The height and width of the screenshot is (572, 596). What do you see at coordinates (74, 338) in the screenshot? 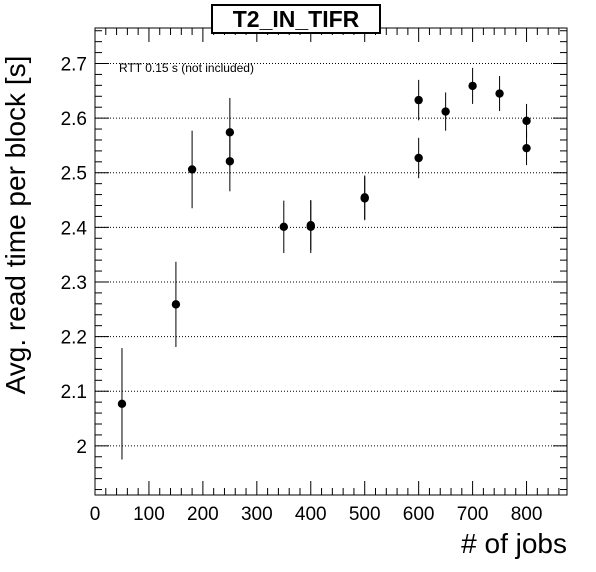
I see `y-tick-label: 2.2` at bounding box center [74, 338].